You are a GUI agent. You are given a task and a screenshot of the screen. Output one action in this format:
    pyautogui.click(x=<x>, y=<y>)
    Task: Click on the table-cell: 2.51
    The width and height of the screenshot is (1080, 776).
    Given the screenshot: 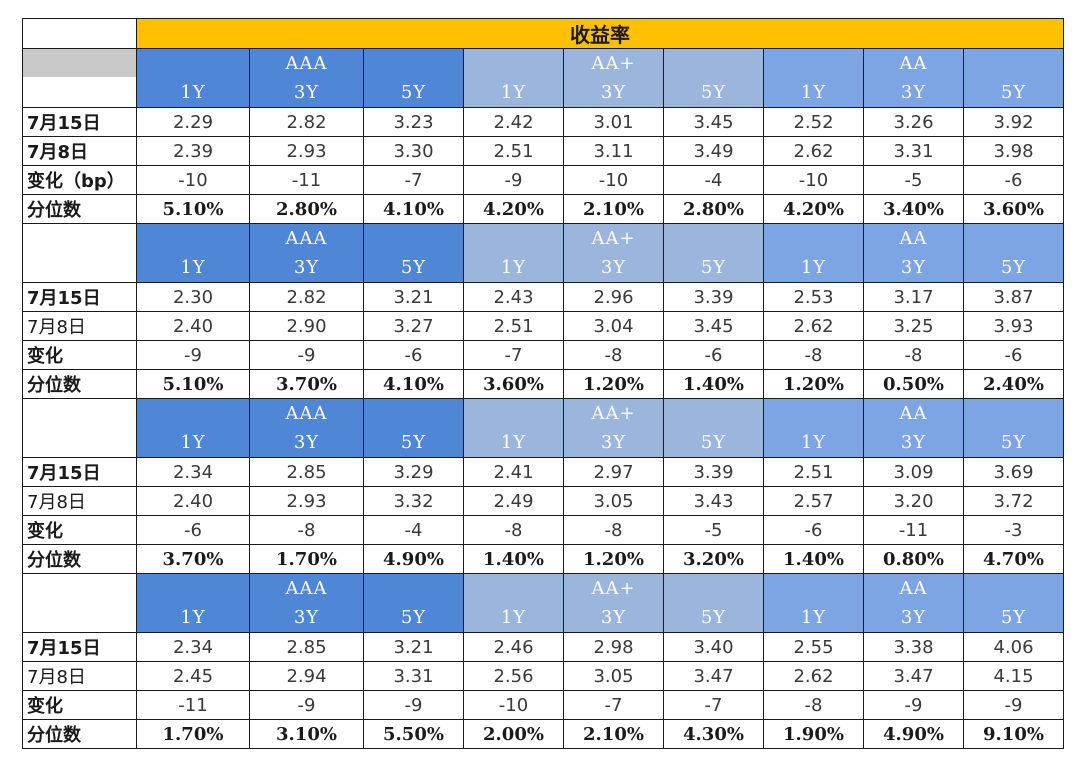 What is the action you would take?
    pyautogui.click(x=513, y=151)
    